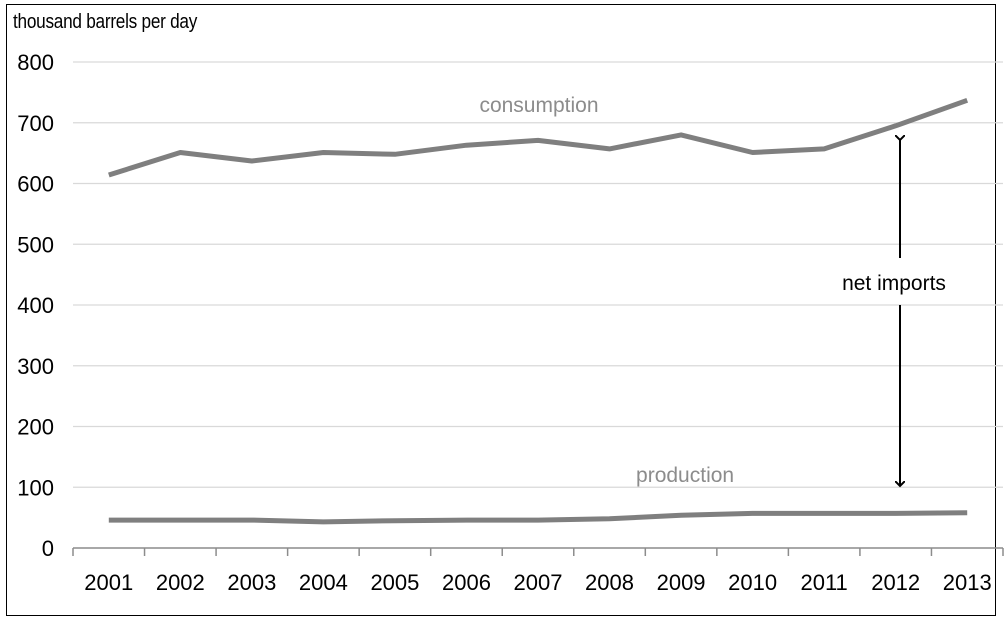  I want to click on consumption-label: consumption, so click(538, 105).